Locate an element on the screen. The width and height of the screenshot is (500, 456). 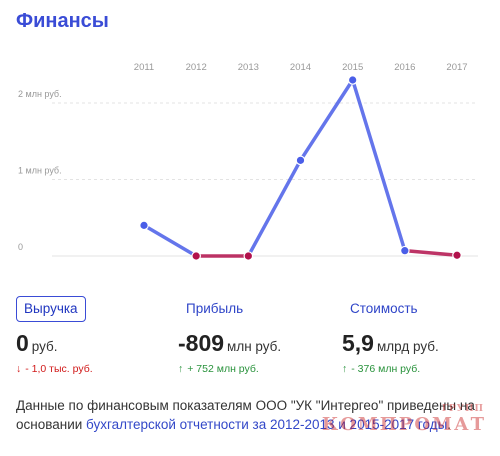
x-tick-label-4: 2015 is located at coordinates (352, 67).